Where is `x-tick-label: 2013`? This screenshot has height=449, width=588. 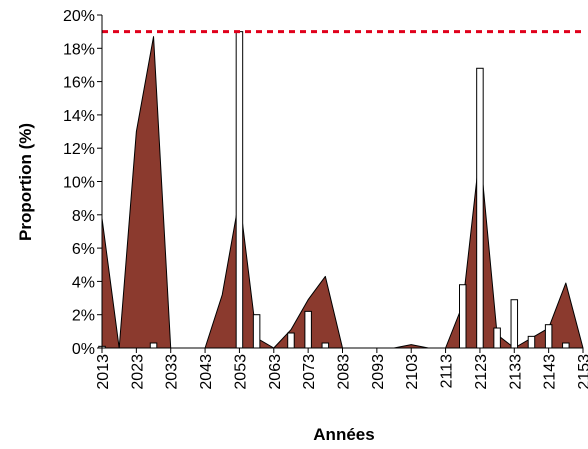 x-tick-label: 2013 is located at coordinates (103, 372).